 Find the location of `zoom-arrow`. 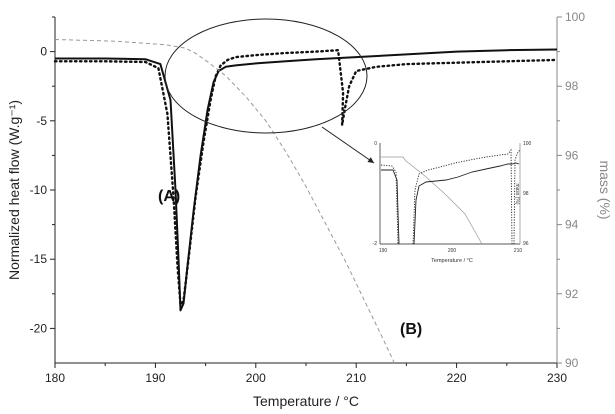

zoom-arrow is located at coordinates (348, 145).